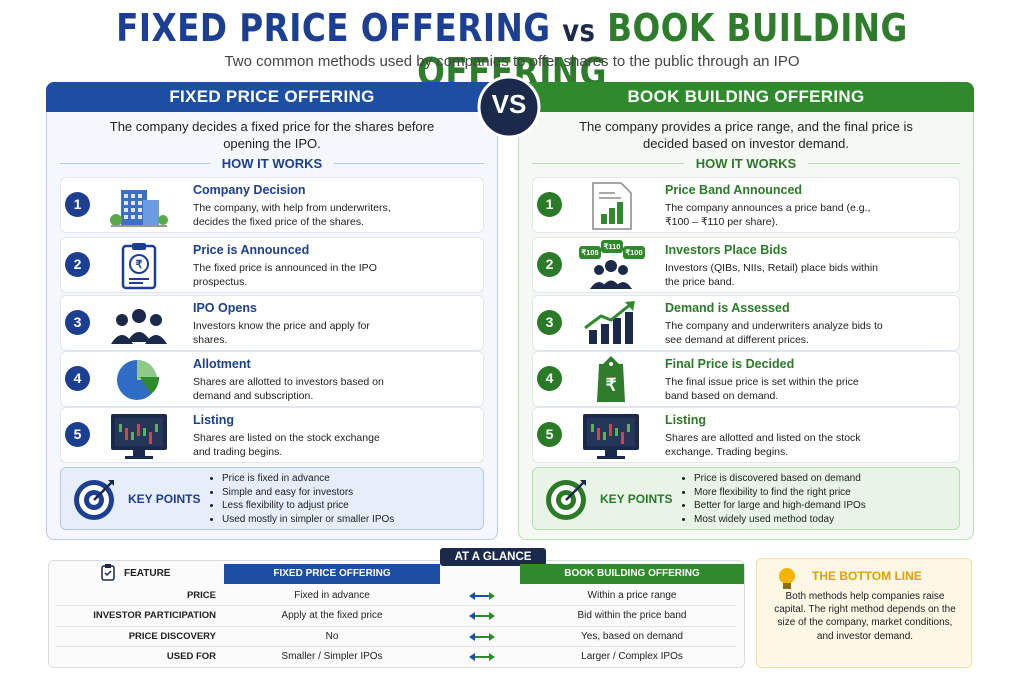 The width and height of the screenshot is (1024, 683). What do you see at coordinates (346, 506) in the screenshot?
I see `key-point: Less flexibility to adjust price` at bounding box center [346, 506].